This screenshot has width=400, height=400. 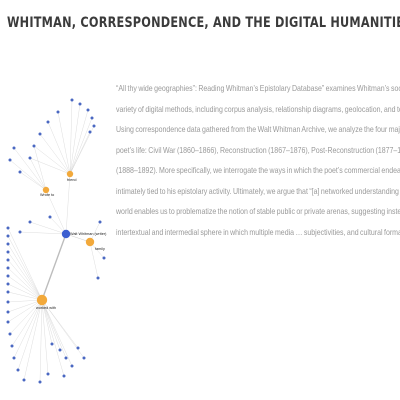 I want to click on hub-label-family: family, so click(x=100, y=249).